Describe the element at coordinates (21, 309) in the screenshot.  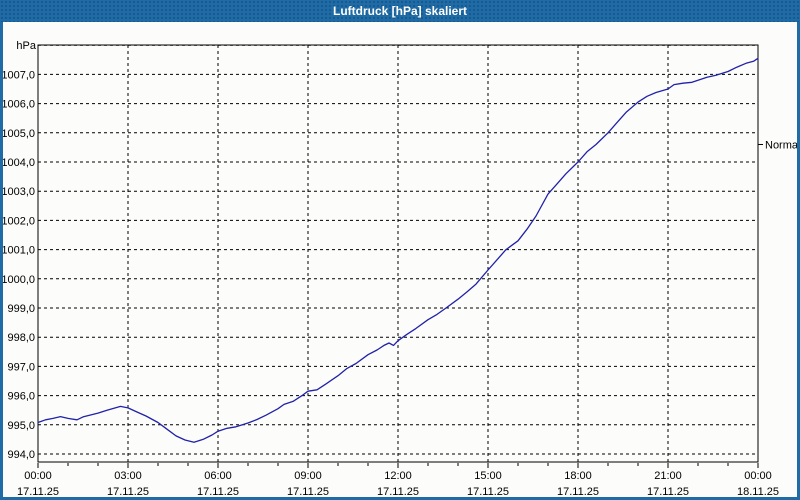
I see `y-tick-label: 999,0` at that location.